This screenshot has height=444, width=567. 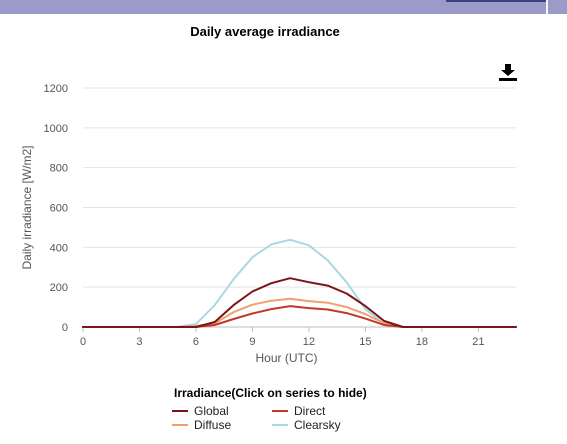 I want to click on x-tick-label: 0, so click(x=83, y=342).